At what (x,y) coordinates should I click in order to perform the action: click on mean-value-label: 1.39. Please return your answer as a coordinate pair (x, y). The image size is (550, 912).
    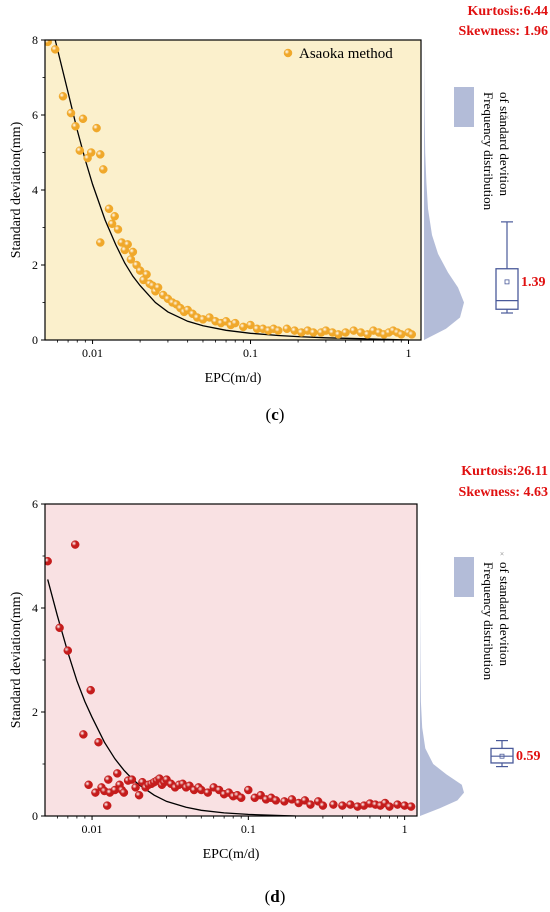
    Looking at the image, I should click on (533, 282).